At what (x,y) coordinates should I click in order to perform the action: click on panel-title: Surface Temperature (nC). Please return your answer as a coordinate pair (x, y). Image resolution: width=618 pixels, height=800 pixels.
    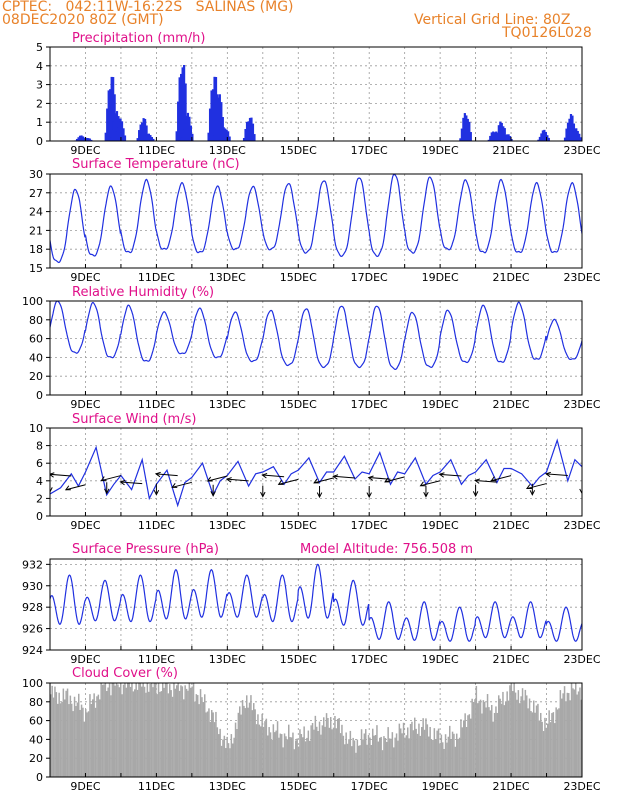
    Looking at the image, I should click on (156, 164).